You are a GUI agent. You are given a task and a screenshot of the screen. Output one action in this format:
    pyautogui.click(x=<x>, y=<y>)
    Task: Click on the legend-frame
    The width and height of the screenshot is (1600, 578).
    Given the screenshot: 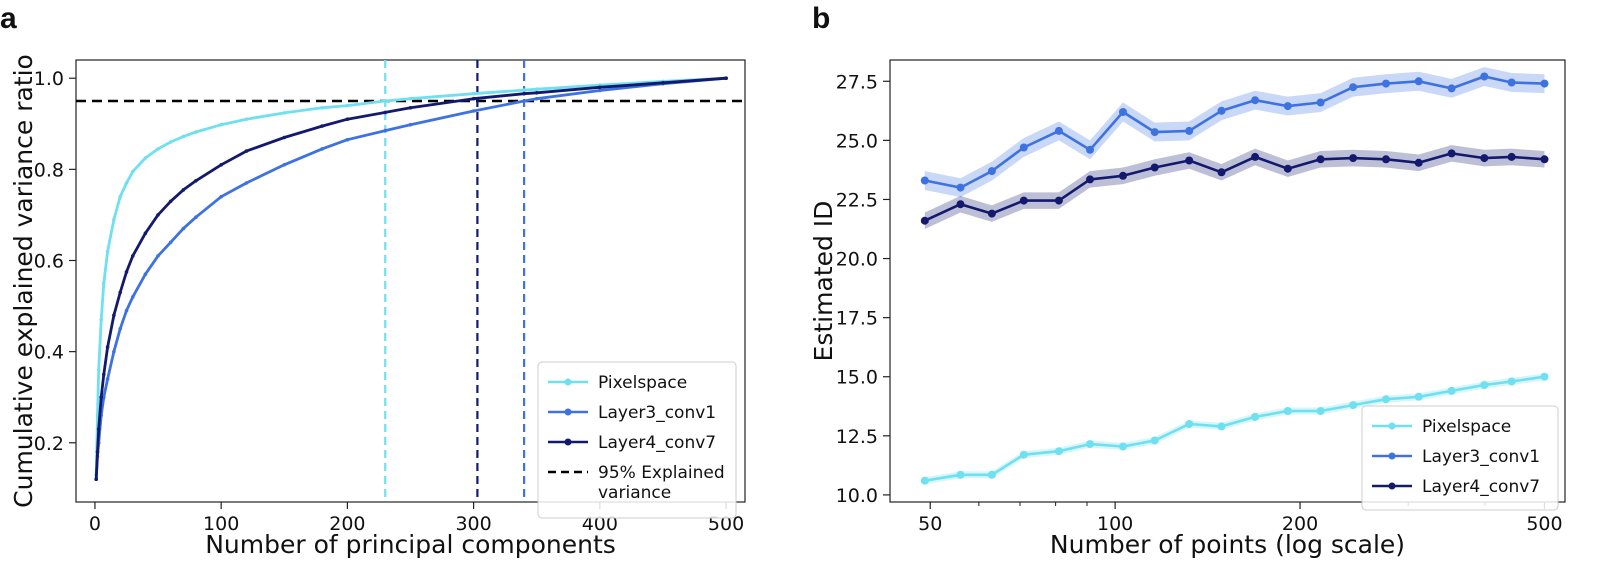 What is the action you would take?
    pyautogui.click(x=637, y=440)
    